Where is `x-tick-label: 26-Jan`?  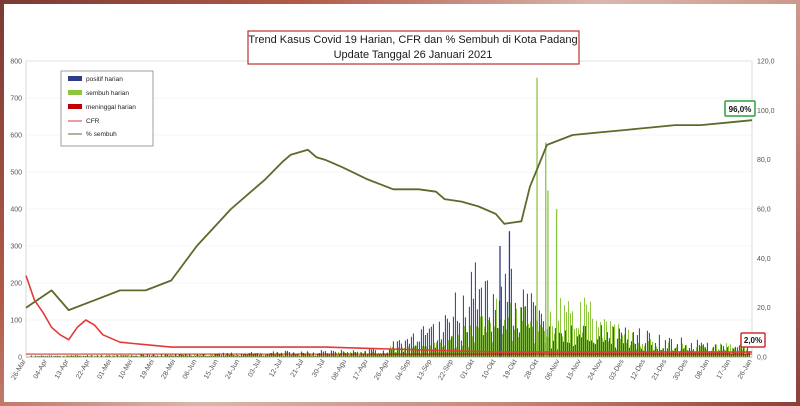 x-tick-label: 26-Jan is located at coordinates (745, 369).